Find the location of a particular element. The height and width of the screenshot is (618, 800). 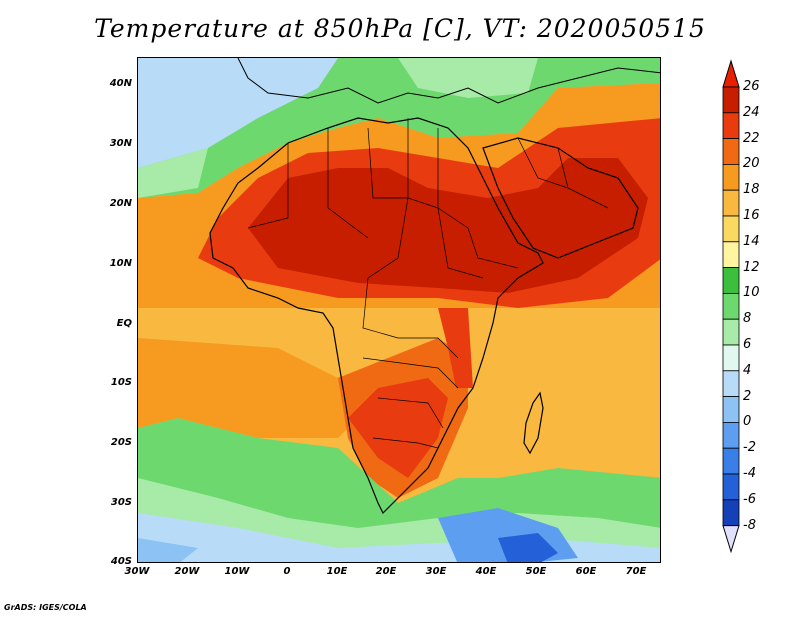

lon-tick-label: 10W is located at coordinates (237, 571).